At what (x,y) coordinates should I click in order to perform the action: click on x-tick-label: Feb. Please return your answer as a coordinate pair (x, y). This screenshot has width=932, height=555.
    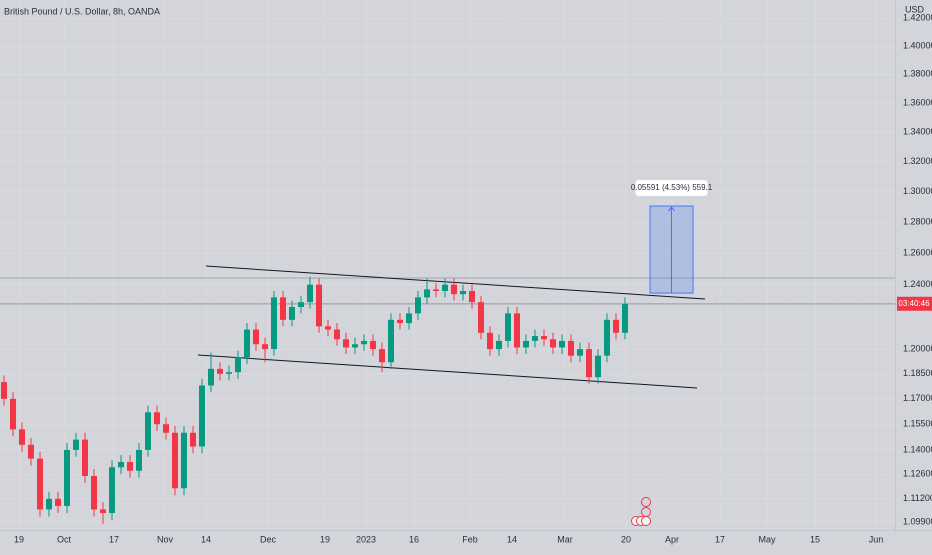
    Looking at the image, I should click on (470, 539).